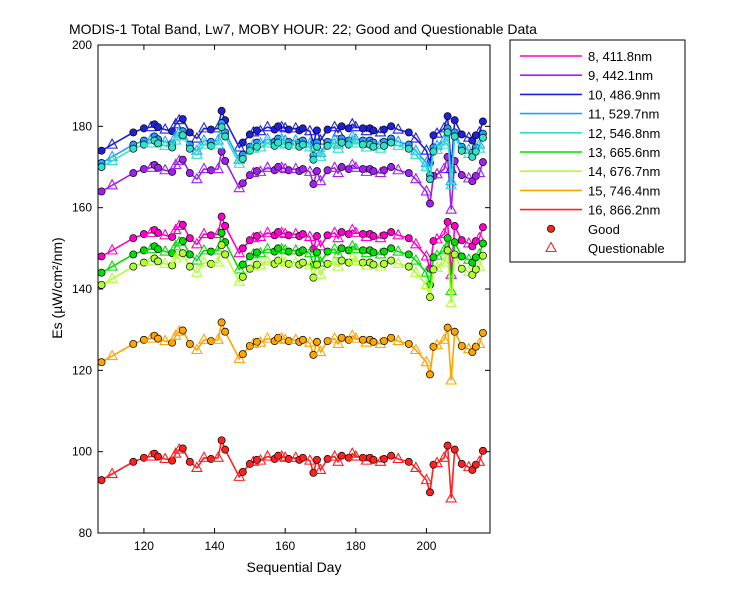  I want to click on x-tick-label: 120, so click(144, 546).